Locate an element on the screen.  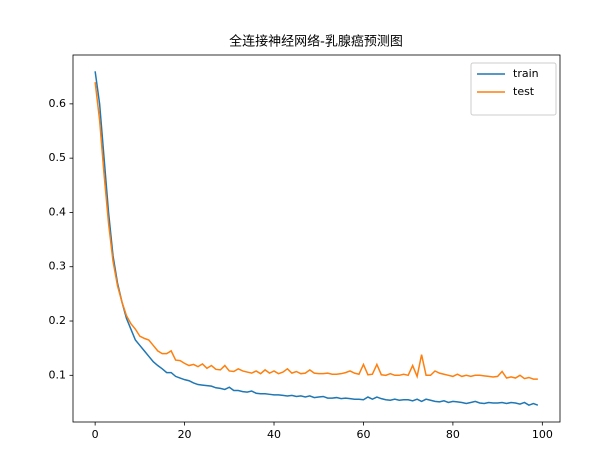
legend-label: test is located at coordinates (524, 91).